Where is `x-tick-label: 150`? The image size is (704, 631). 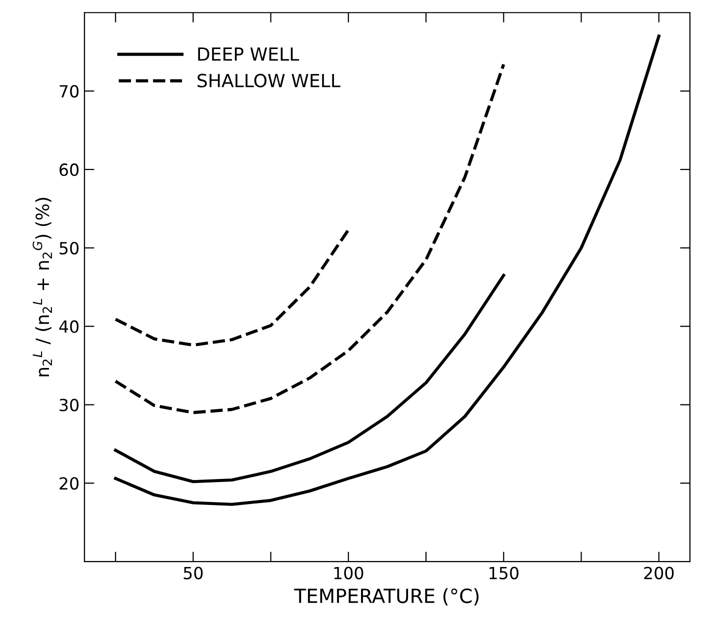
x-tick-label: 150 is located at coordinates (504, 573).